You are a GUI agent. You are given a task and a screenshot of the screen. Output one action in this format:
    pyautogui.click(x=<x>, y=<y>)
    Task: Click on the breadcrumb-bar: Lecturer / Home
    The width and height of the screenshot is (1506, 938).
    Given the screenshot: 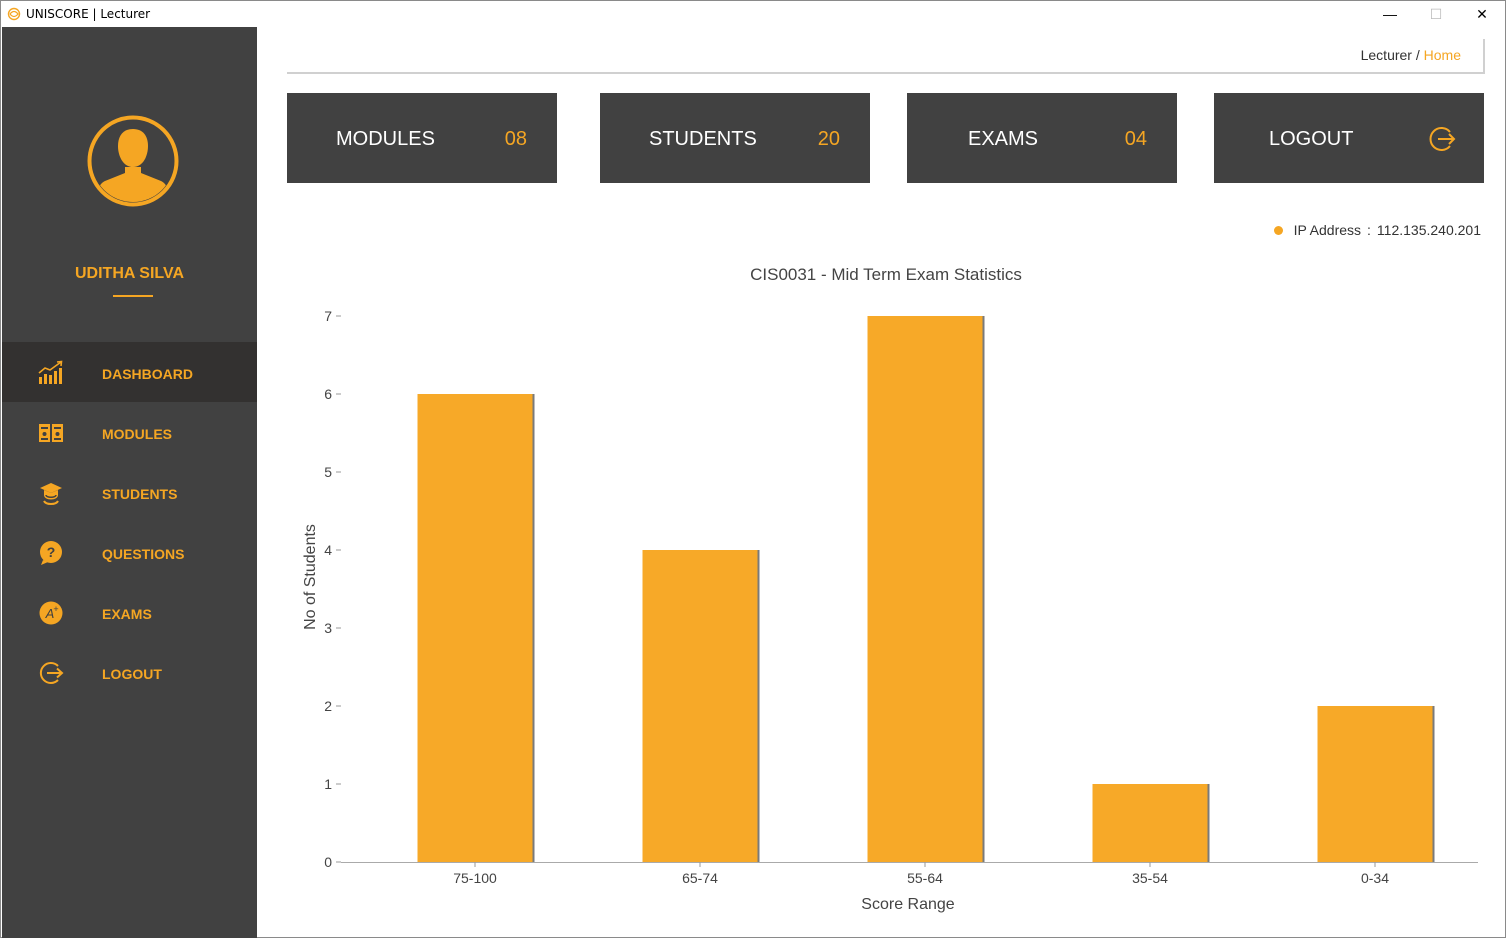 What is the action you would take?
    pyautogui.click(x=886, y=56)
    